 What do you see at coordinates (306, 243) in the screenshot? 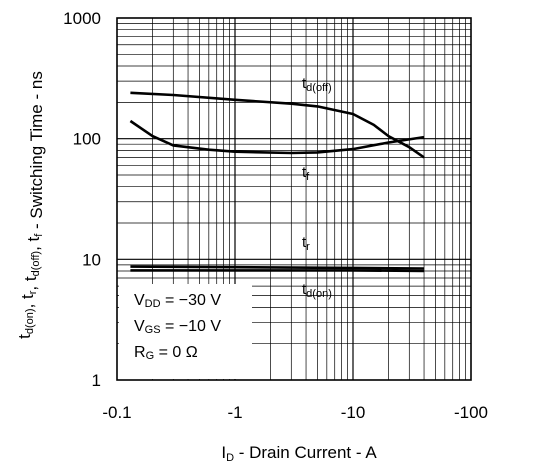
I see `series-label: tr` at bounding box center [306, 243].